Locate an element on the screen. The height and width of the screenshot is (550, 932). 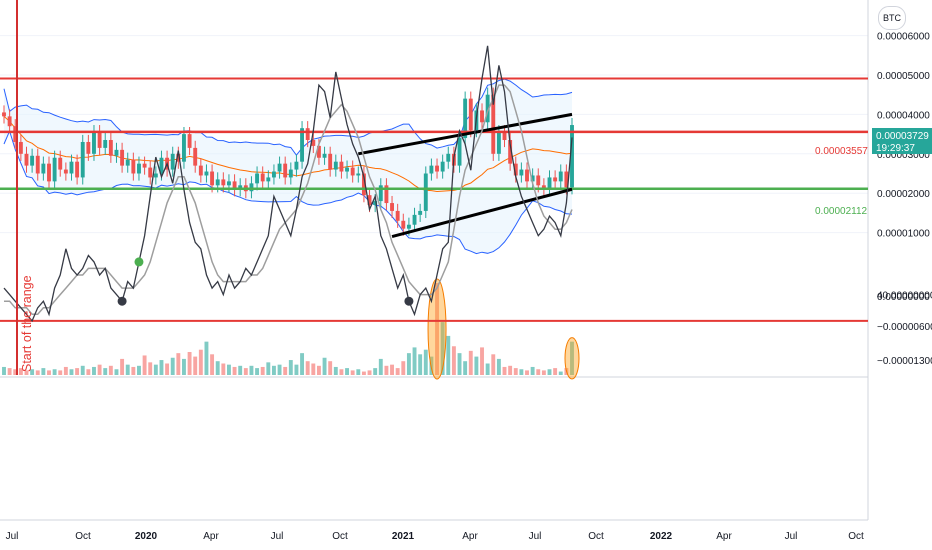
current-price-label: 0.00003729 is located at coordinates (902, 136).